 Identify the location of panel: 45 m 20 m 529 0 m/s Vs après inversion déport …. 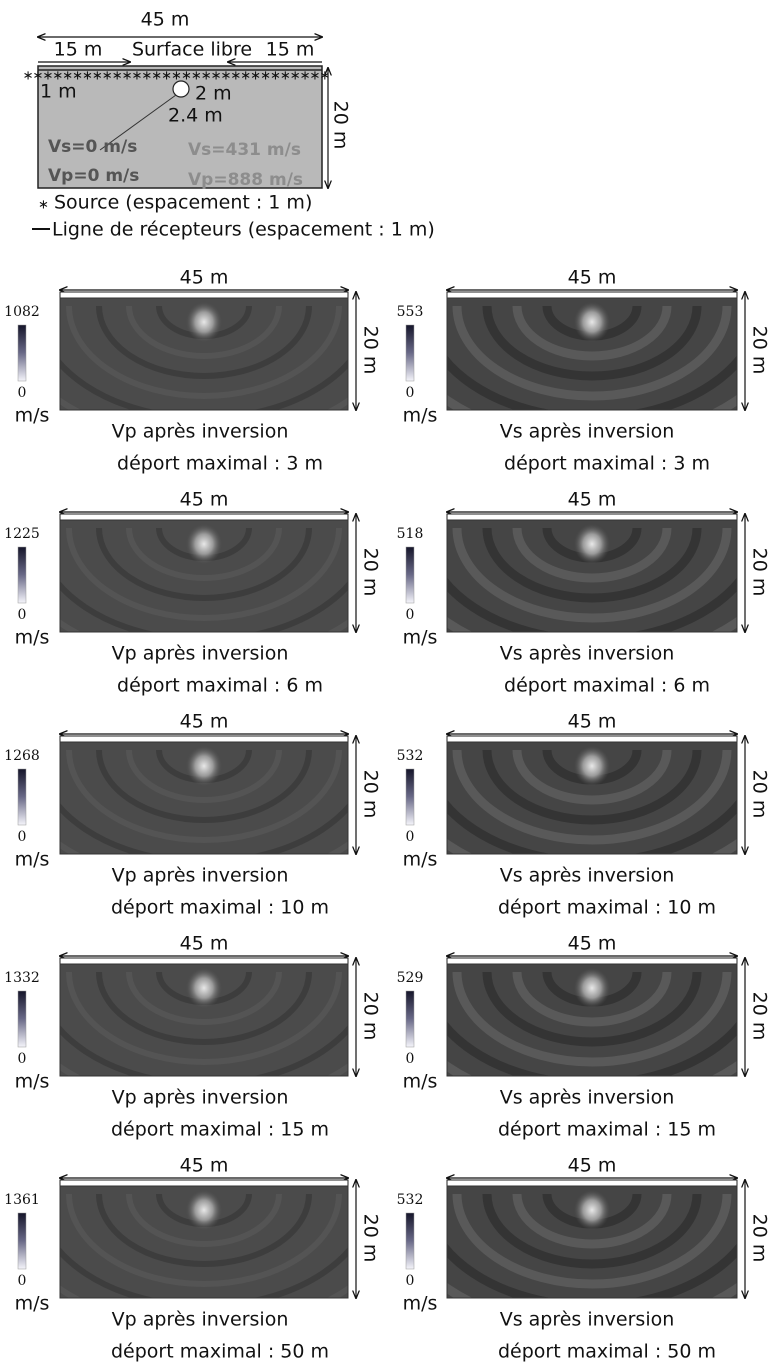
(582, 1037).